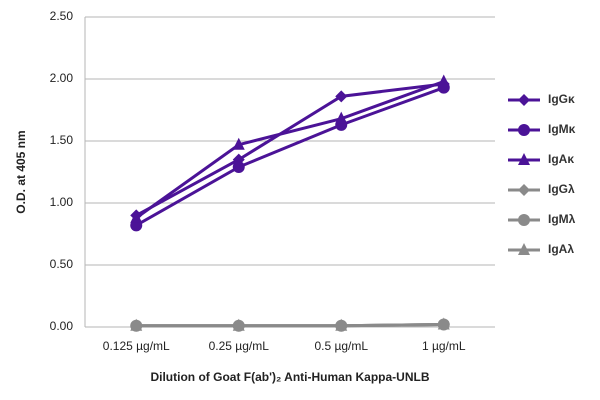 The width and height of the screenshot is (600, 400). I want to click on series-line, so click(290, 325).